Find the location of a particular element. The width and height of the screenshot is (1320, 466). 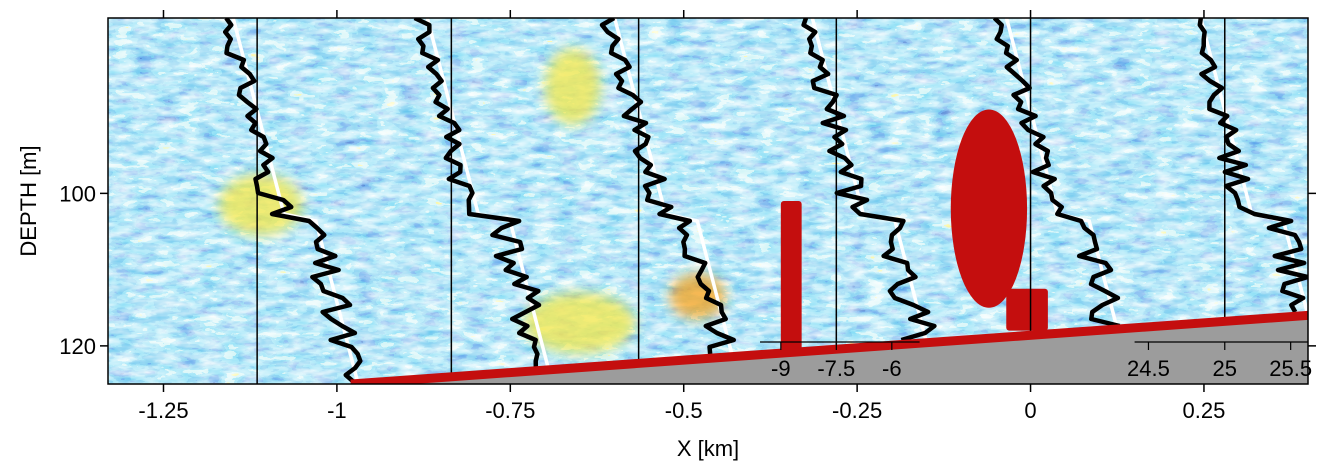

y-tick-label-1: 120 is located at coordinates (77, 346).